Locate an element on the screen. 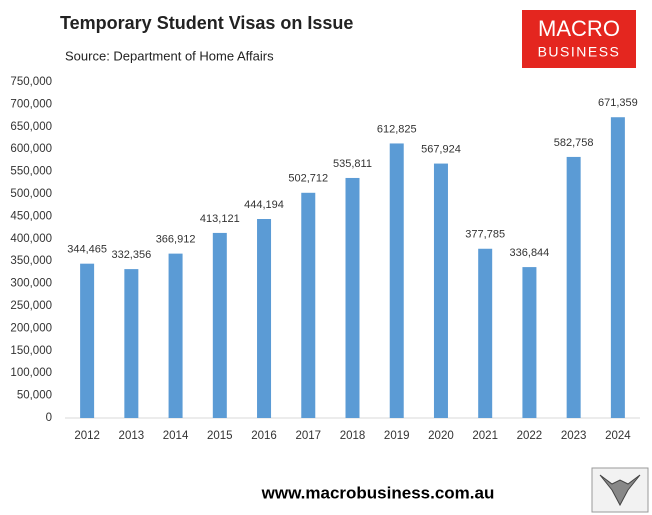 The height and width of the screenshot is (515, 652). value-label: 535,811 is located at coordinates (352, 164).